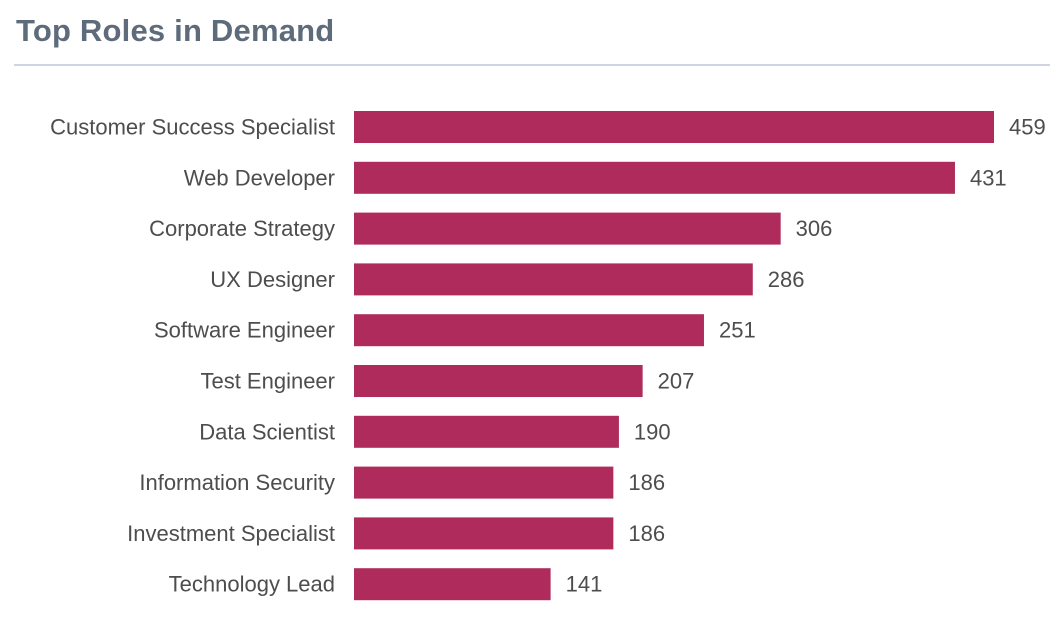 The width and height of the screenshot is (1064, 622). I want to click on category-label: Technology Lead, so click(252, 584).